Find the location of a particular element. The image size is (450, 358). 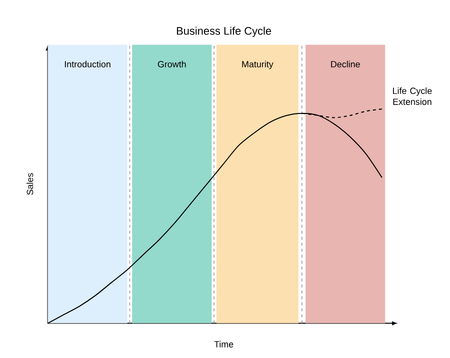

text: Decline is located at coordinates (345, 64).